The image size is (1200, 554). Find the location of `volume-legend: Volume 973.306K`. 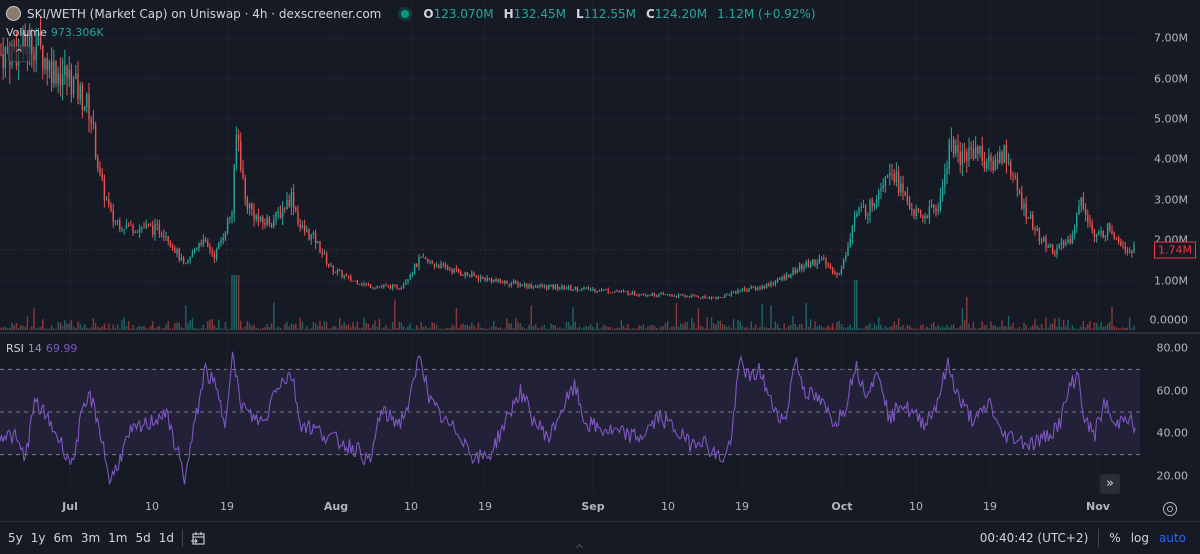

volume-legend: Volume 973.306K is located at coordinates (55, 32).